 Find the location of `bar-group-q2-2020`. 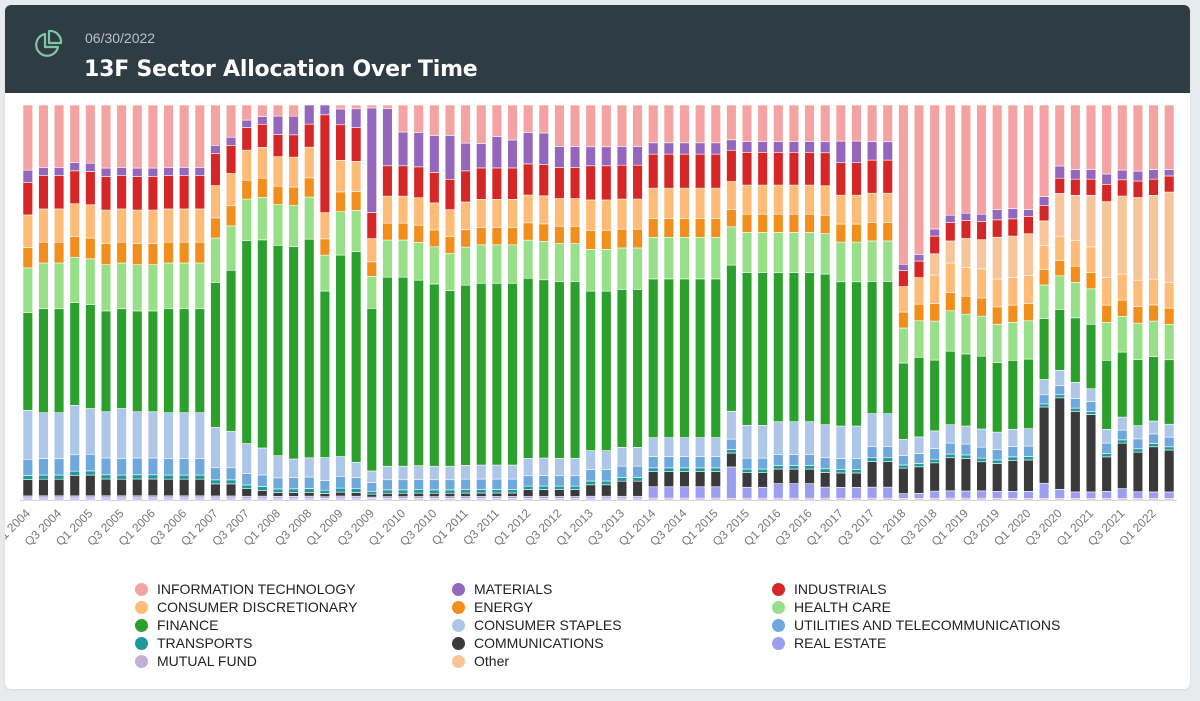

bar-group-q2-2020 is located at coordinates (1044, 302).